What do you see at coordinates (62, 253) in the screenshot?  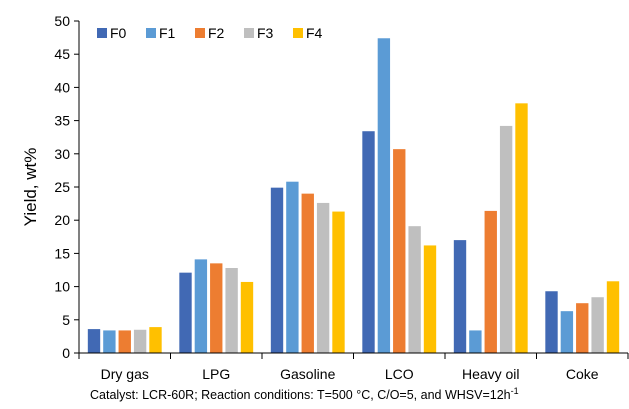 I see `y-tick-label: 15` at bounding box center [62, 253].